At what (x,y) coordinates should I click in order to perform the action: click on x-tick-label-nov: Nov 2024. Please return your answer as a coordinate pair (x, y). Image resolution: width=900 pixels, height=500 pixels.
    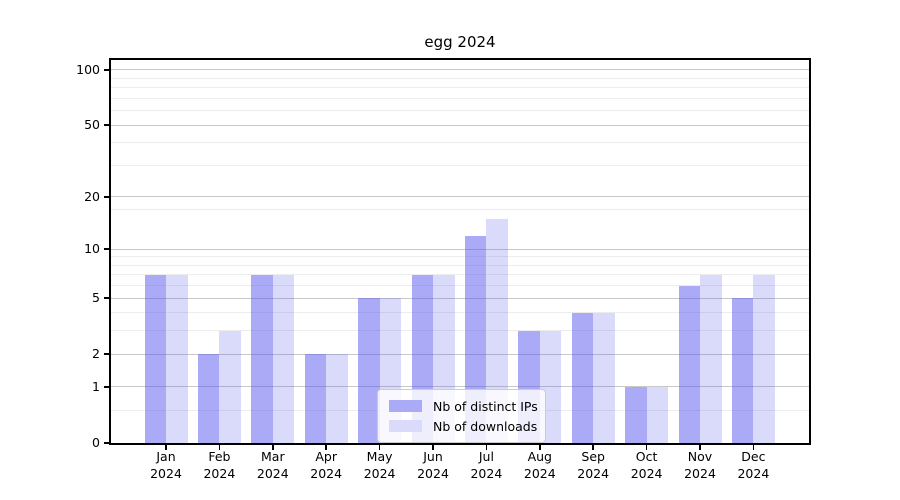
    Looking at the image, I should click on (700, 465).